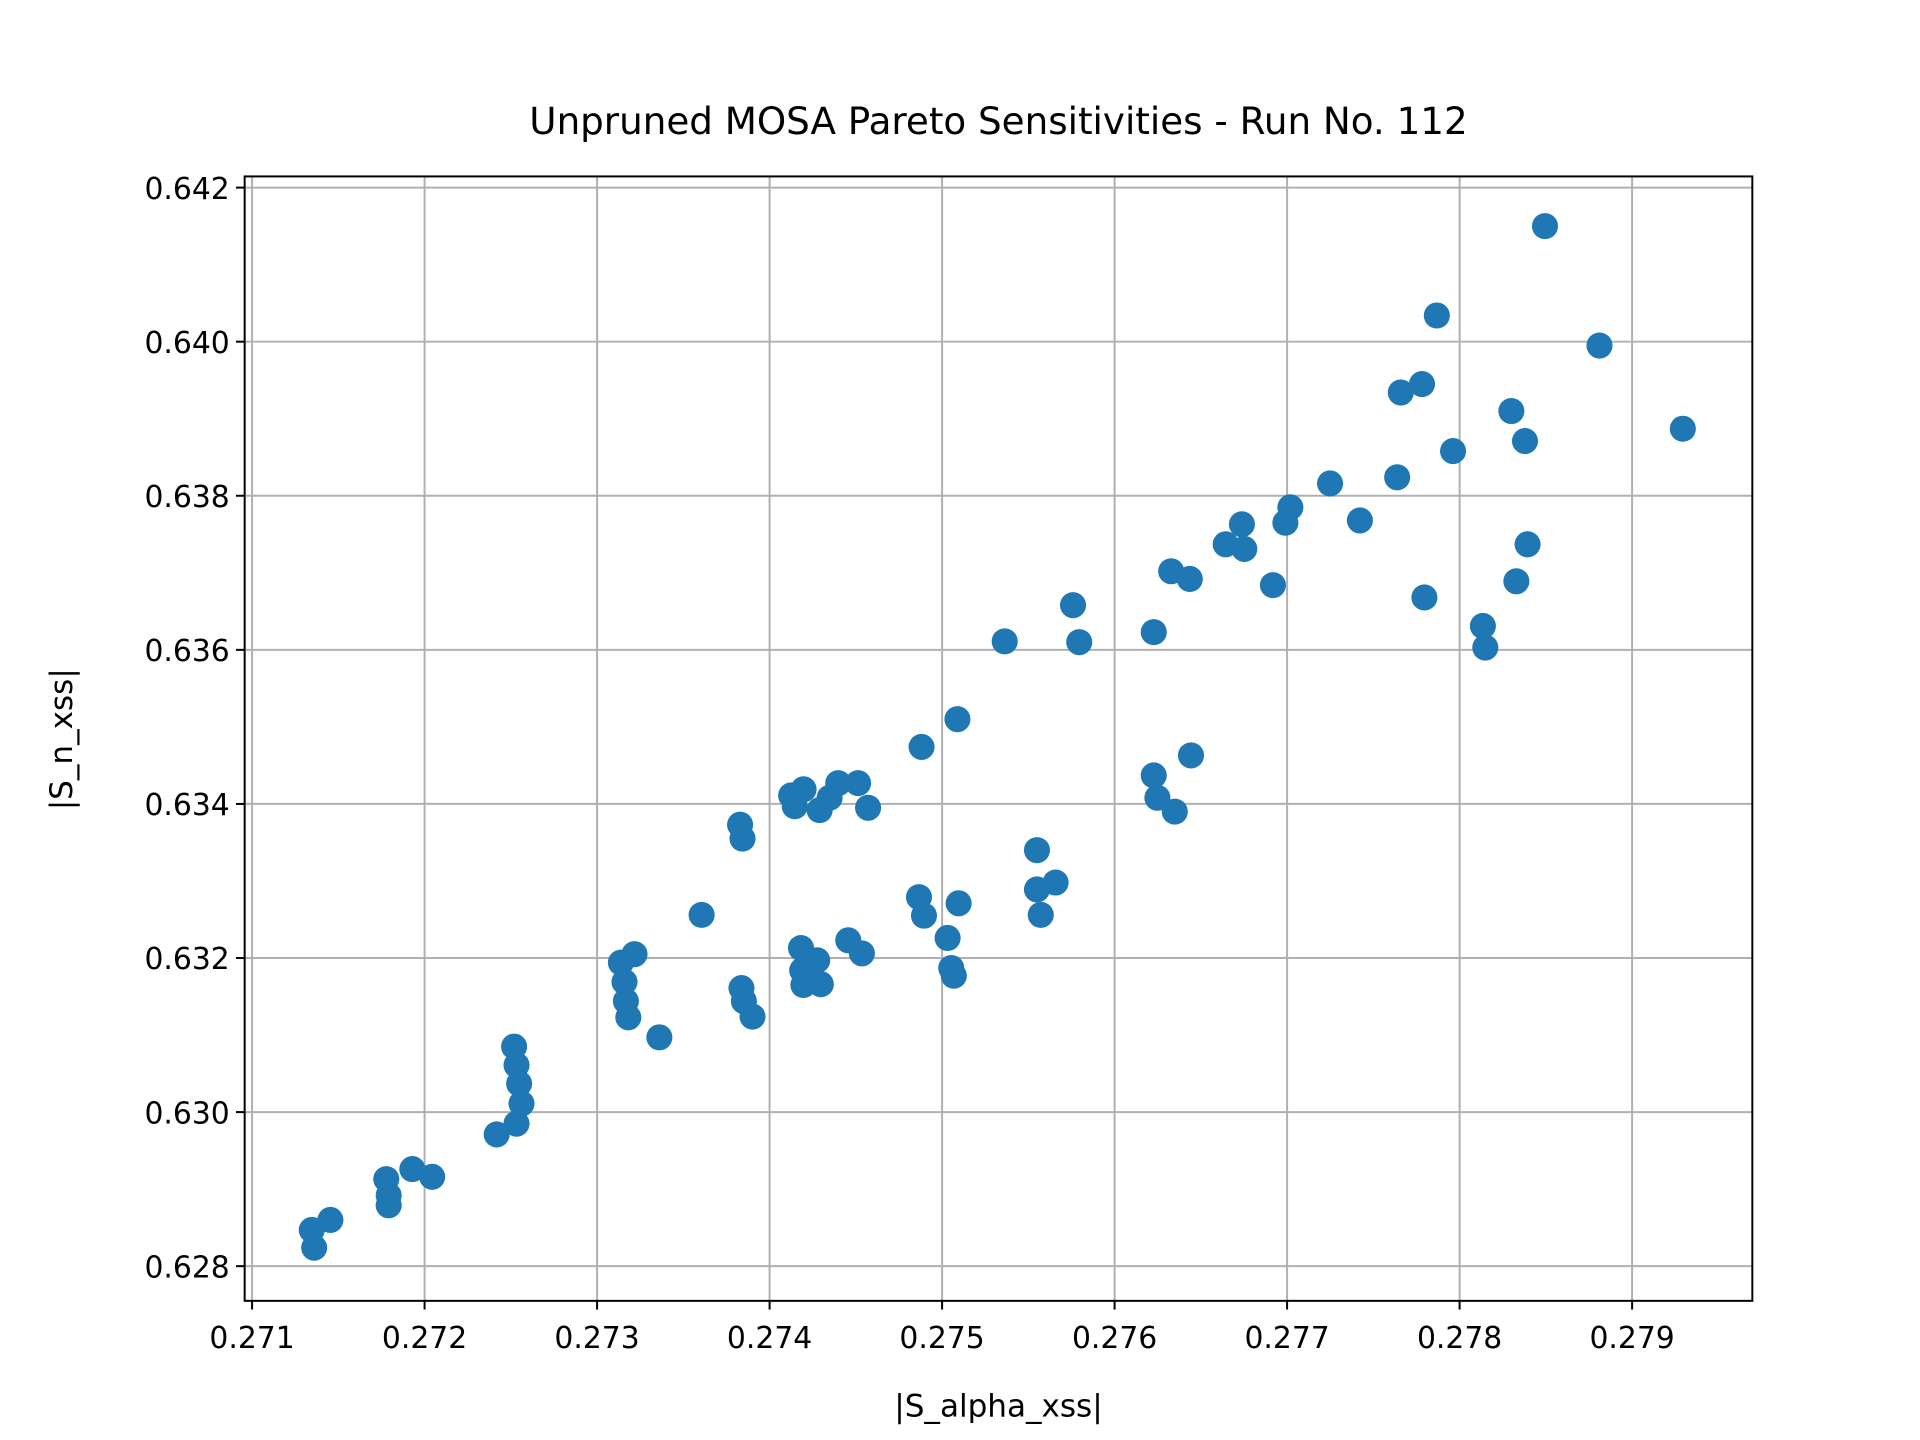 The width and height of the screenshot is (1920, 1440). Describe the element at coordinates (1286, 1338) in the screenshot. I see `x-tick-label: 0.277` at that location.